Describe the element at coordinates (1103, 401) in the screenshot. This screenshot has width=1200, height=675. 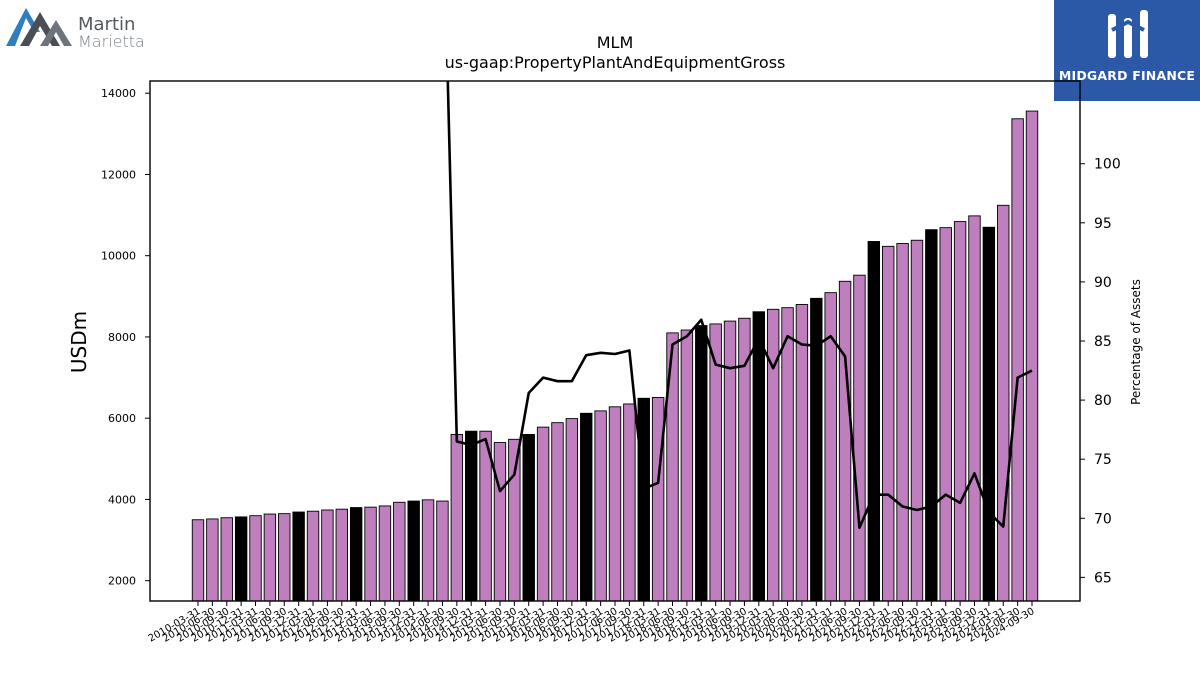
I see `y2-tick-label: 80` at that location.